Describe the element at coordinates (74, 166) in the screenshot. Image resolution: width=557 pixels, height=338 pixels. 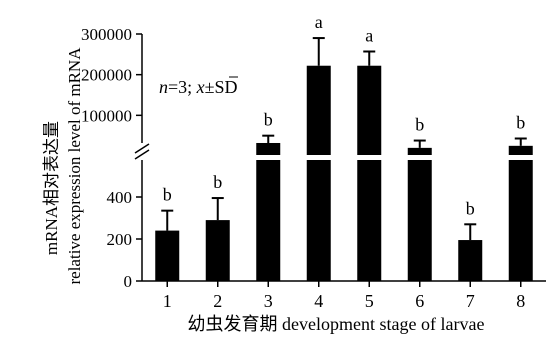
I see `y-axis-title-line2: relative expression level of mRNA` at that location.